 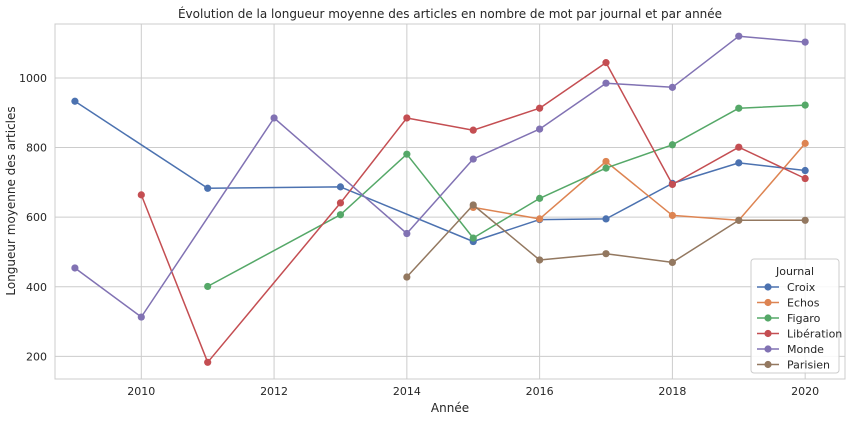 I want to click on series-parisien, so click(x=606, y=241).